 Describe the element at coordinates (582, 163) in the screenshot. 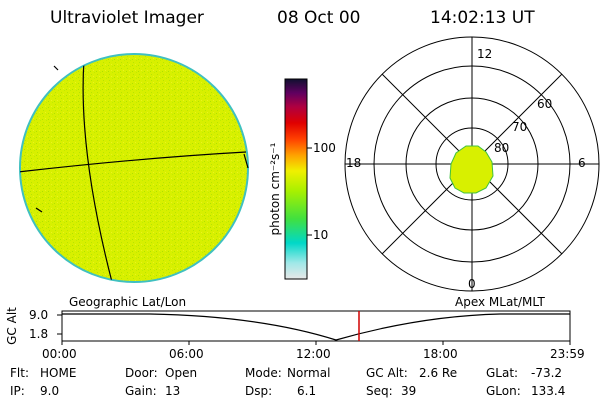

I see `mlt-label-6: 6` at that location.